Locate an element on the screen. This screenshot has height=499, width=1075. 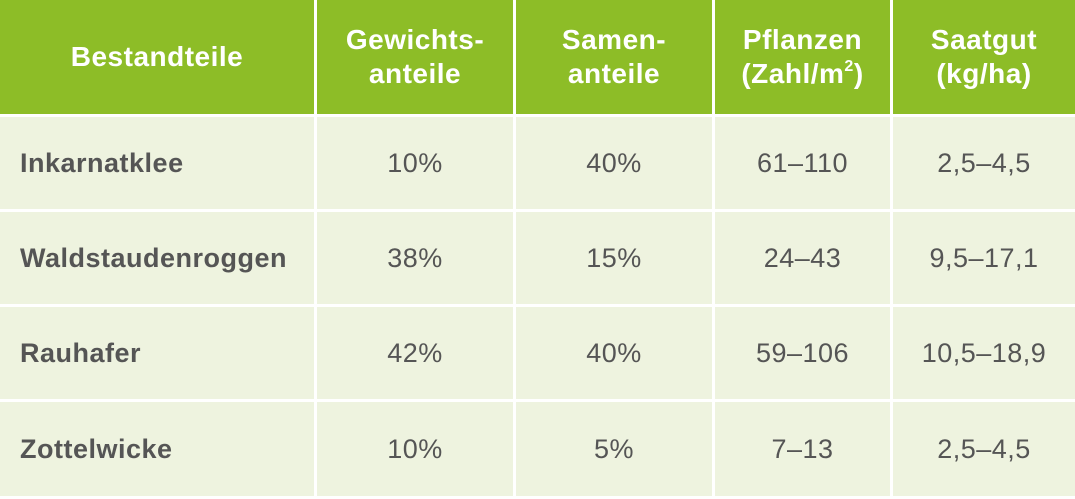
header-bestandteile: Bestandteile is located at coordinates (158, 58).